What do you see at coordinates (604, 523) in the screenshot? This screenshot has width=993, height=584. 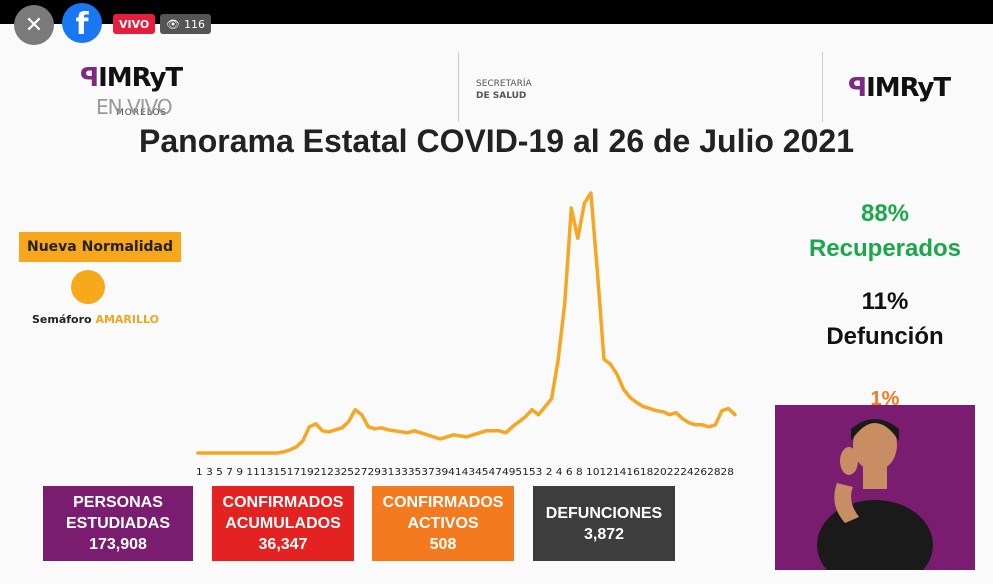 I see `defunciones-box: DEFUNCIONES 3,872` at bounding box center [604, 523].